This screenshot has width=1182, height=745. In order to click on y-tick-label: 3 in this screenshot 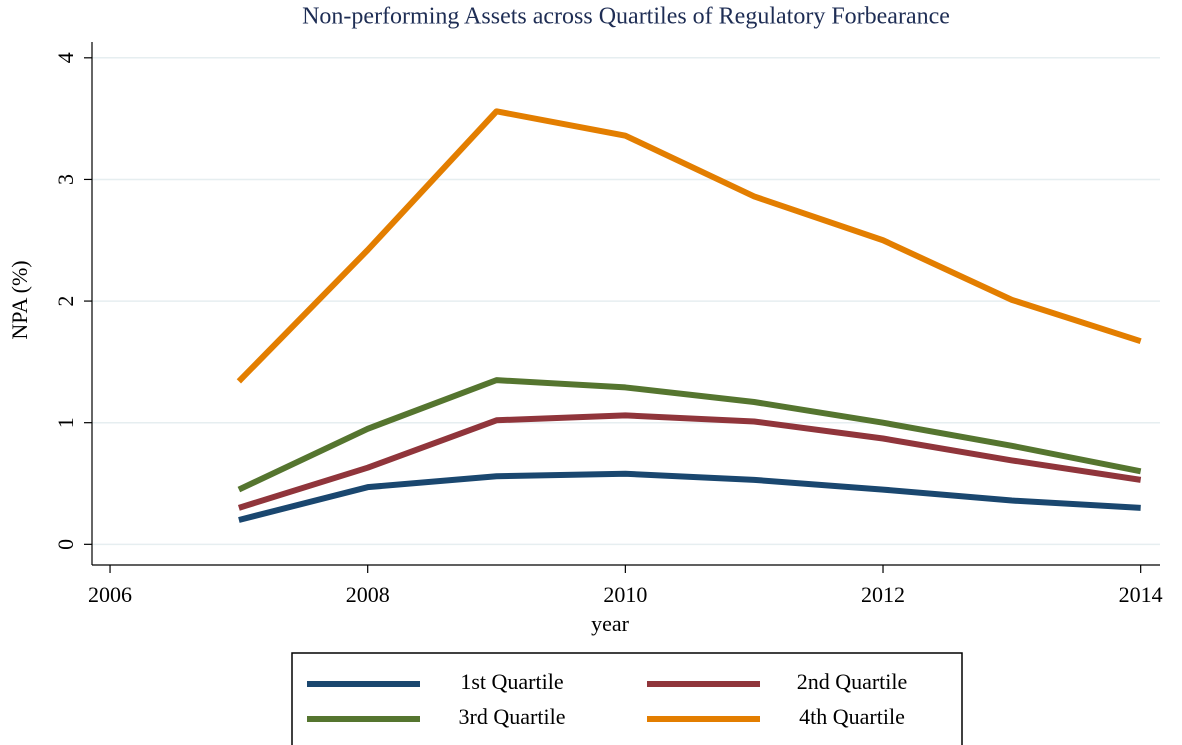, I will do `click(65, 179)`.